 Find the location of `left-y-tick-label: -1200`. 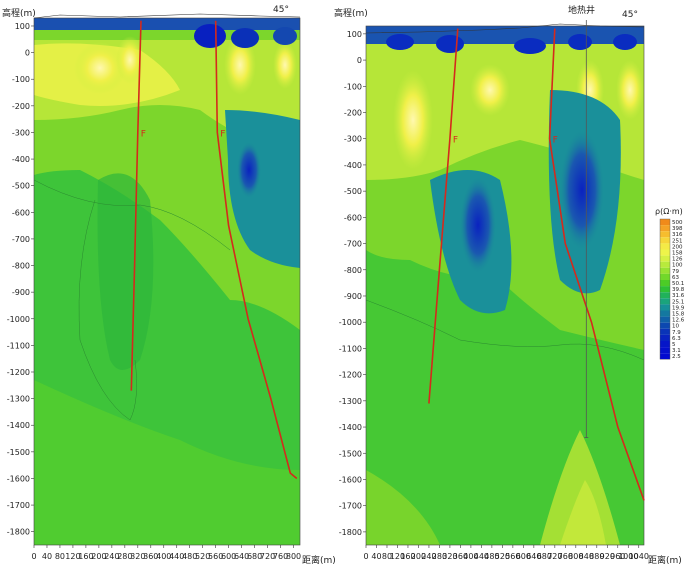

left-y-tick-label: -1200 is located at coordinates (18, 372).